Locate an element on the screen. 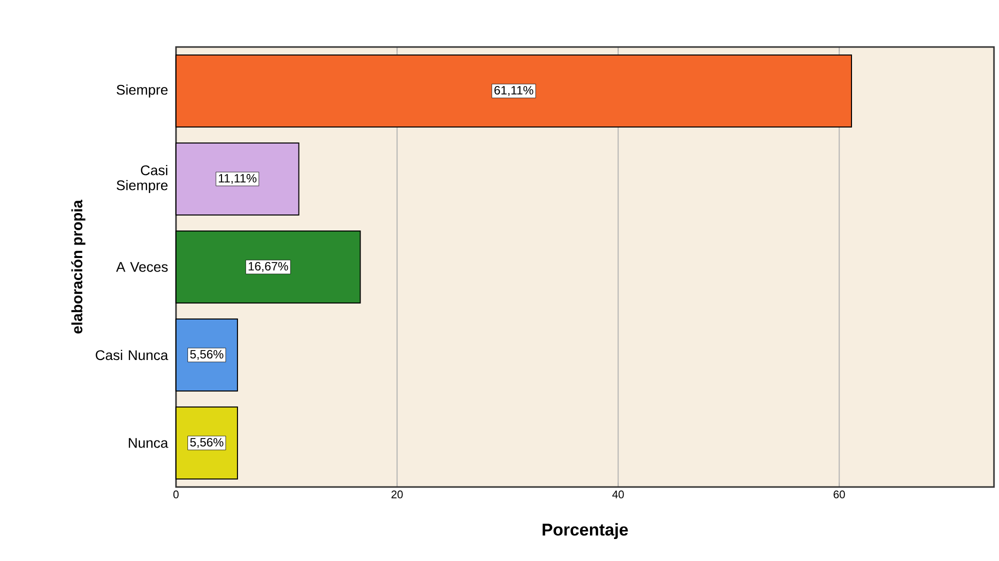 The height and width of the screenshot is (561, 999). y-tick-label: Nunca is located at coordinates (148, 443).